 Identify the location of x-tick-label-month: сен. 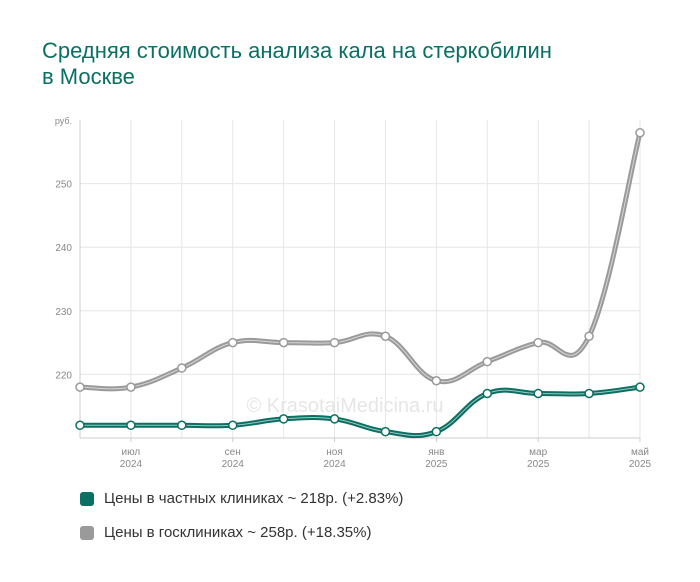
(233, 452).